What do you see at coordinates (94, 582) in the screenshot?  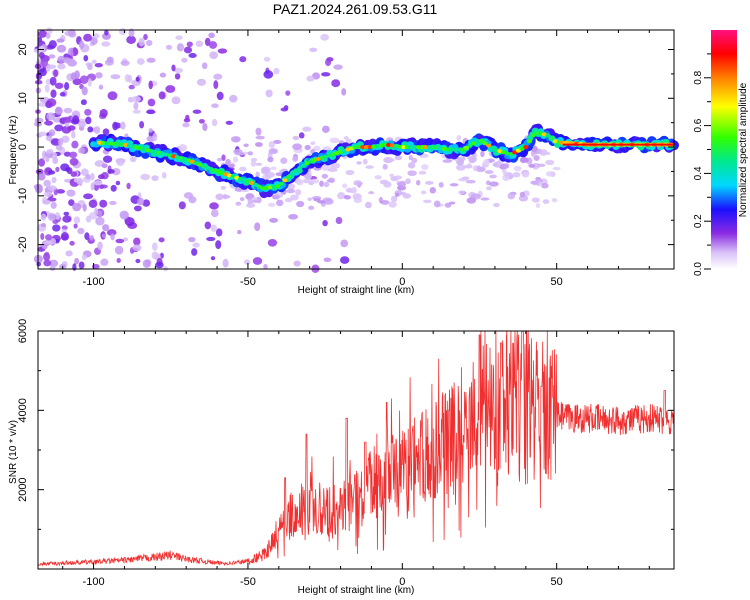 I see `snr-x-tick-label: -100` at bounding box center [94, 582].